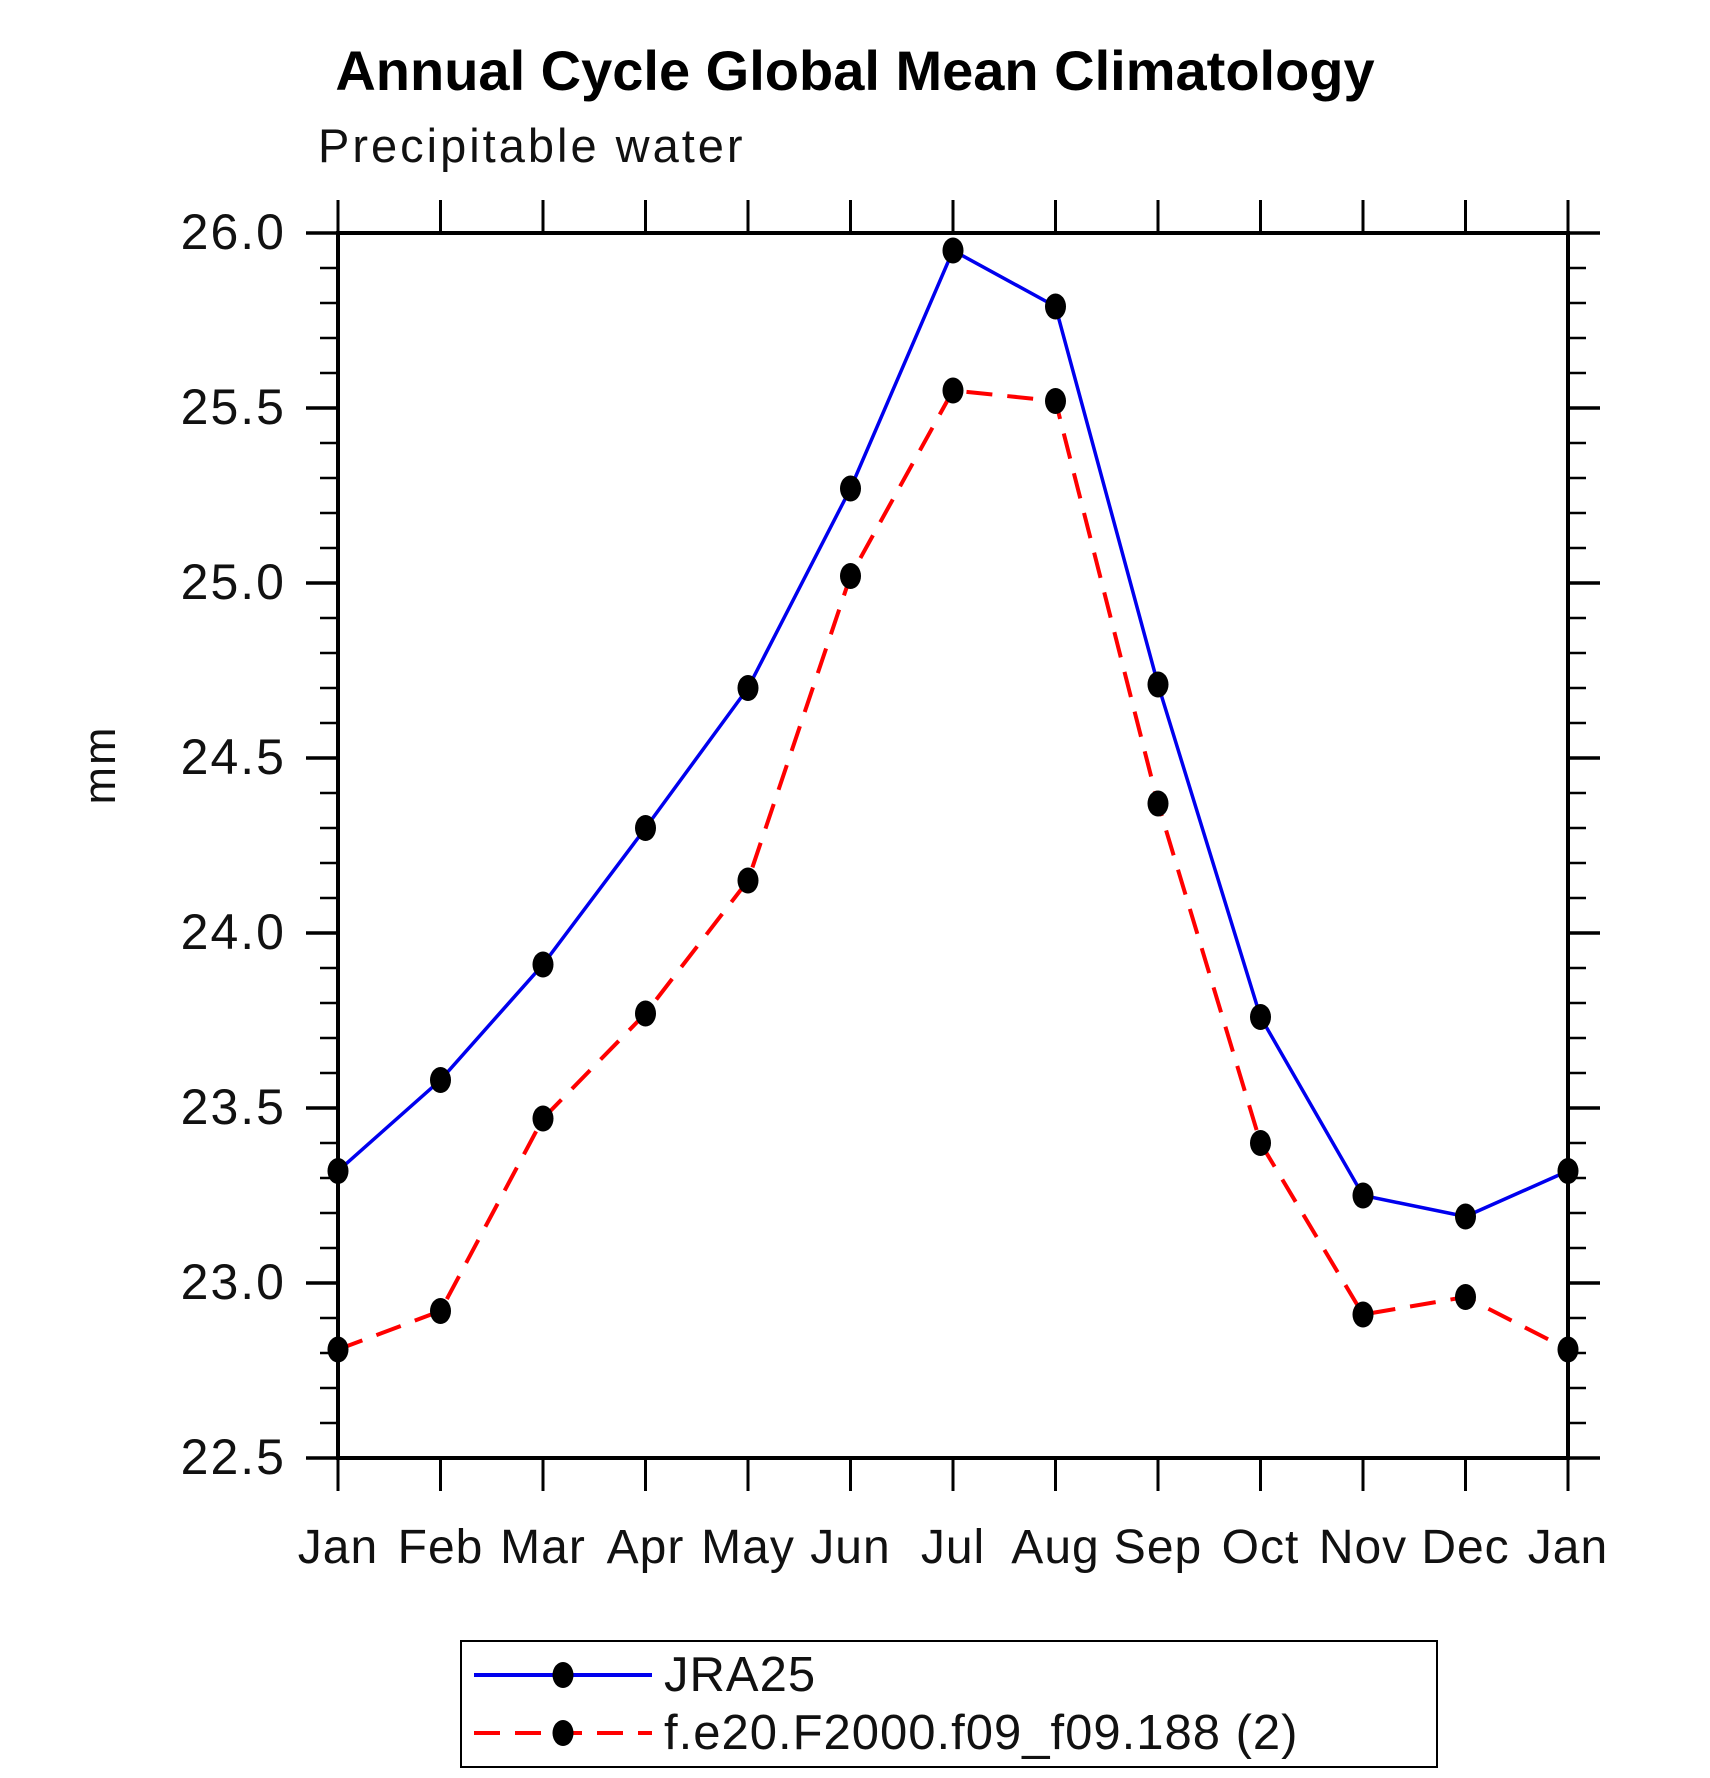 The height and width of the screenshot is (1778, 1710). I want to click on model-line-sample, so click(563, 1733).